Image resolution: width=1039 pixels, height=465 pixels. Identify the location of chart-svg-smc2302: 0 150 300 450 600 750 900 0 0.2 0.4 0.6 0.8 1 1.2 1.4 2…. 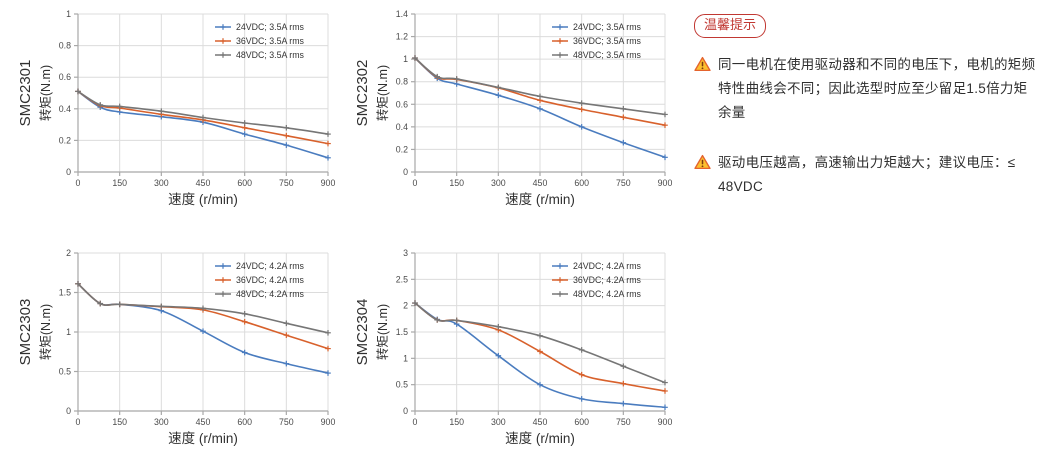
(513, 108).